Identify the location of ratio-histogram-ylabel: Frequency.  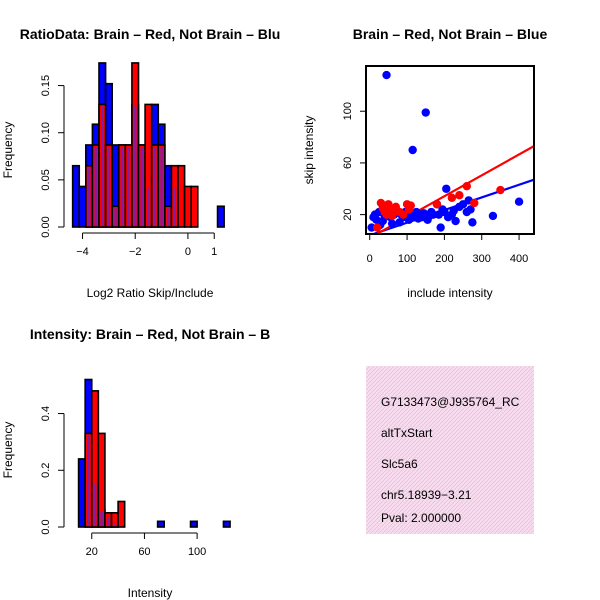
(8, 150).